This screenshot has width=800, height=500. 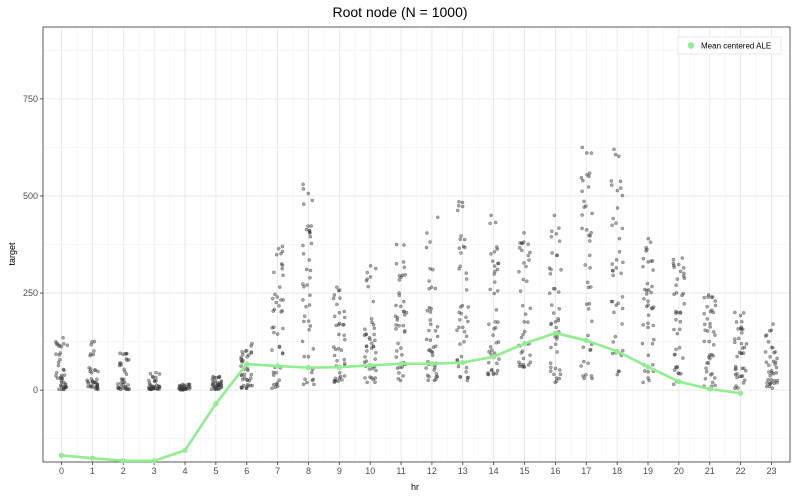 What do you see at coordinates (415, 487) in the screenshot?
I see `x-axis-label: hr` at bounding box center [415, 487].